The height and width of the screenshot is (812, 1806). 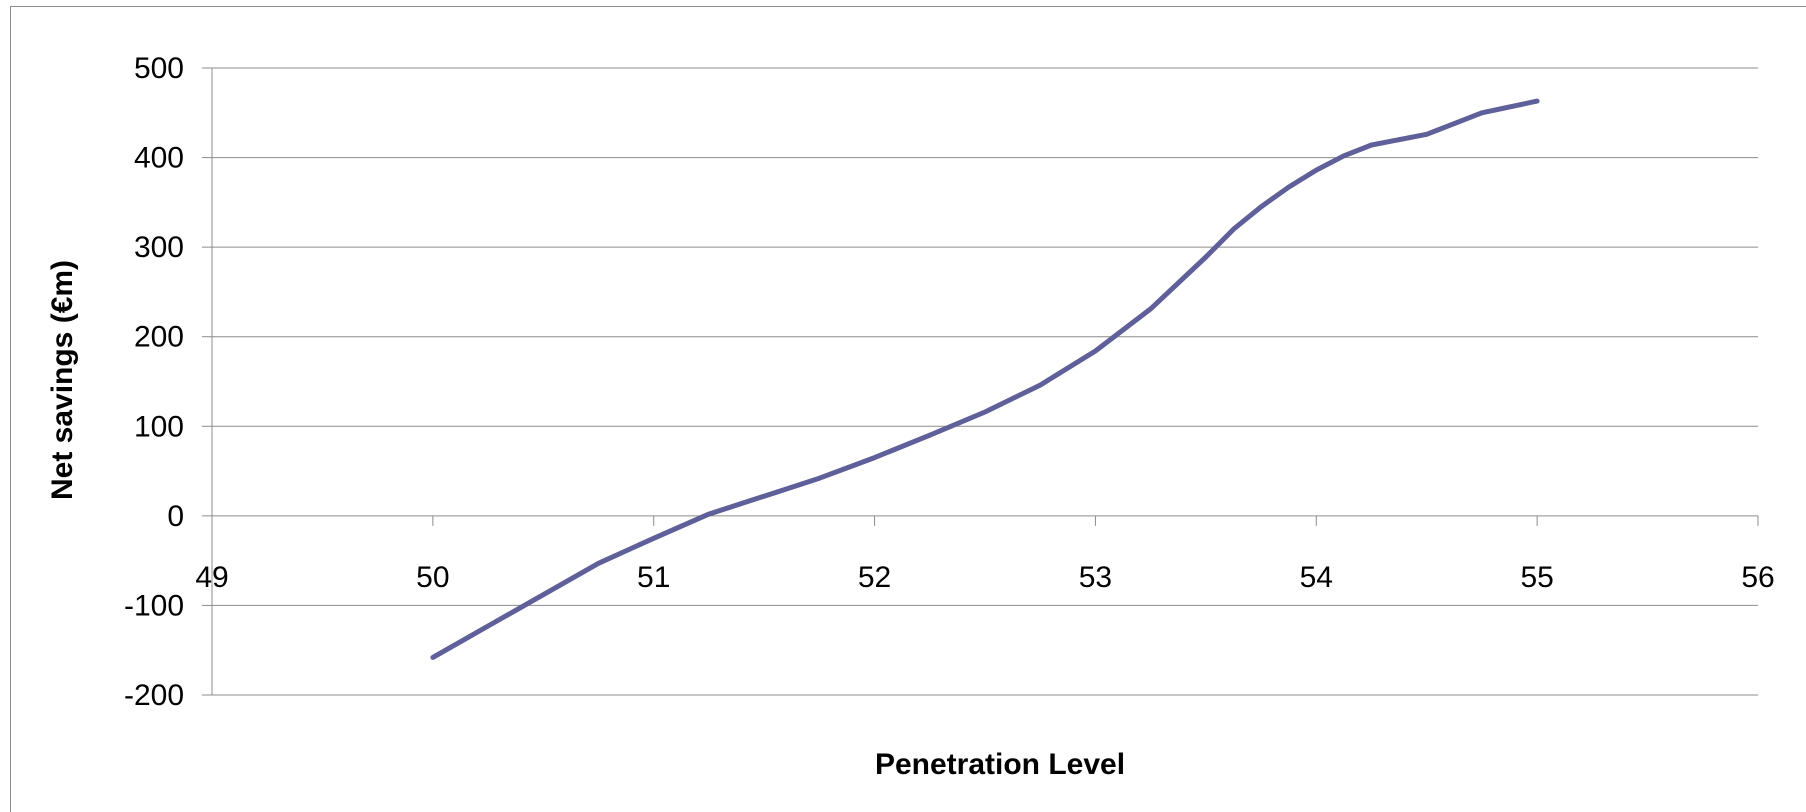 What do you see at coordinates (159, 247) in the screenshot?
I see `y-tick-label: 300` at bounding box center [159, 247].